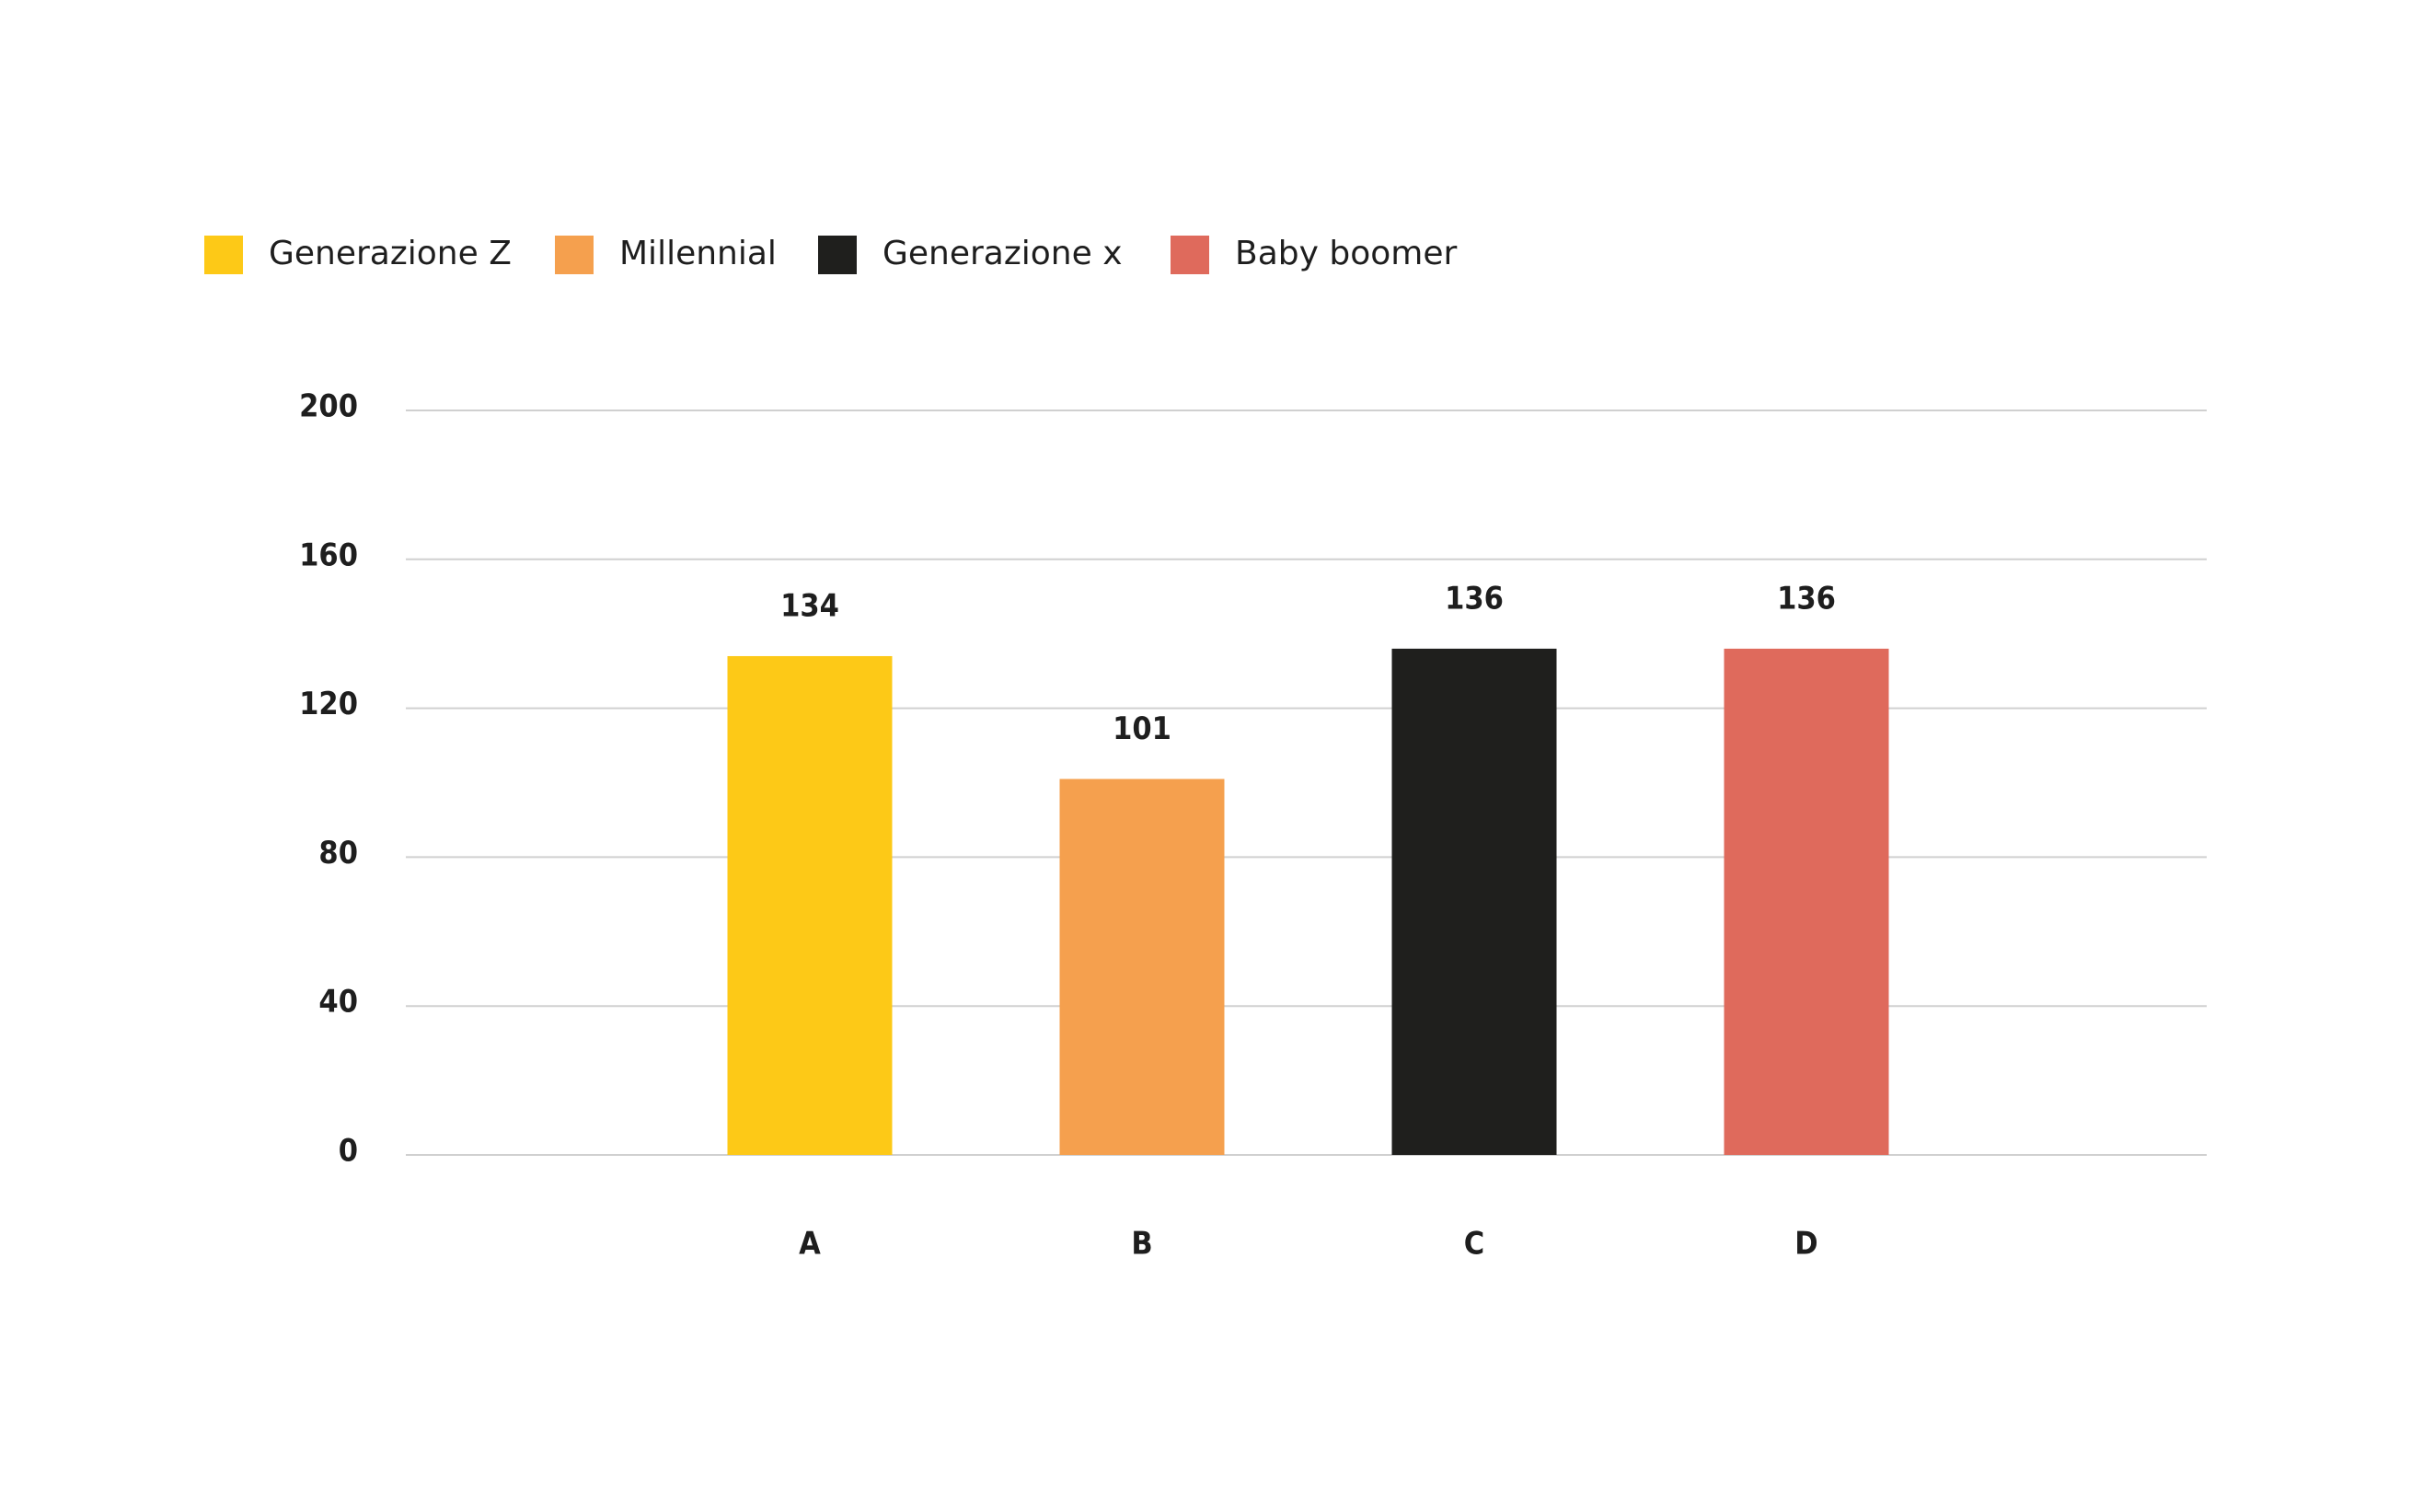 This screenshot has height=1512, width=2411. I want to click on legend-label: Generazione Z, so click(391, 253).